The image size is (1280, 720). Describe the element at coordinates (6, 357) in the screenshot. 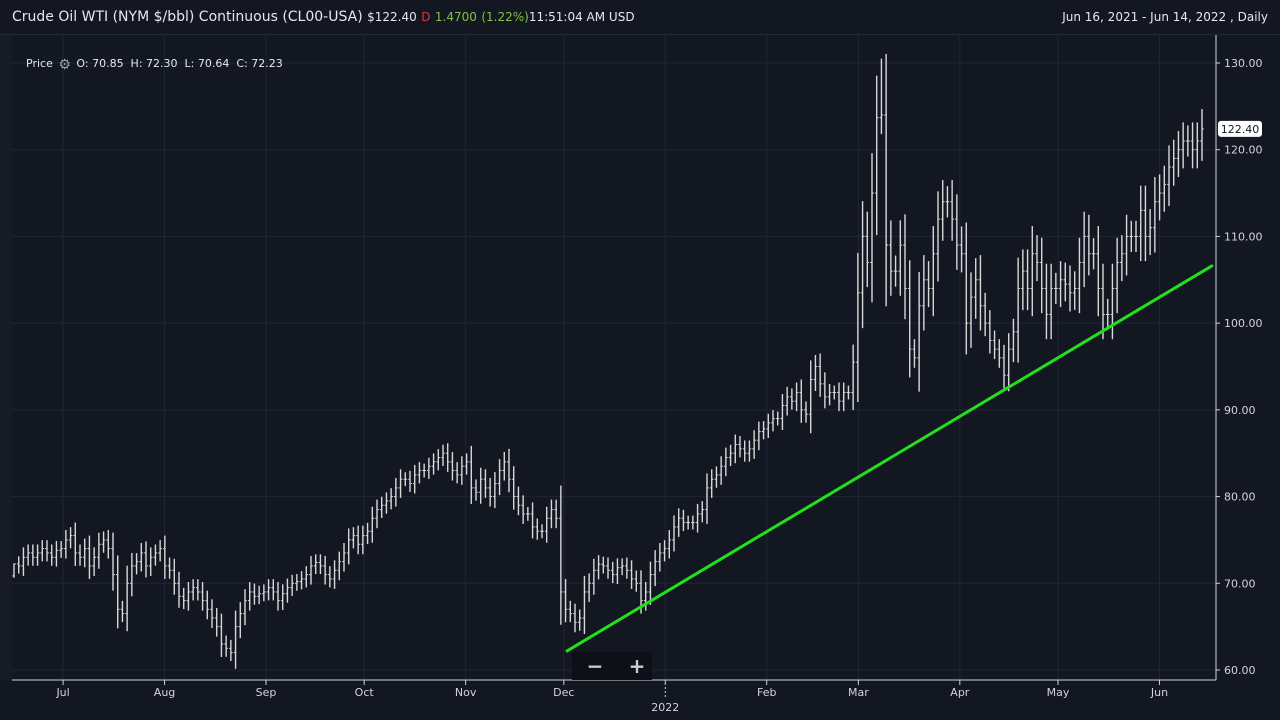

I see `left-margin` at that location.